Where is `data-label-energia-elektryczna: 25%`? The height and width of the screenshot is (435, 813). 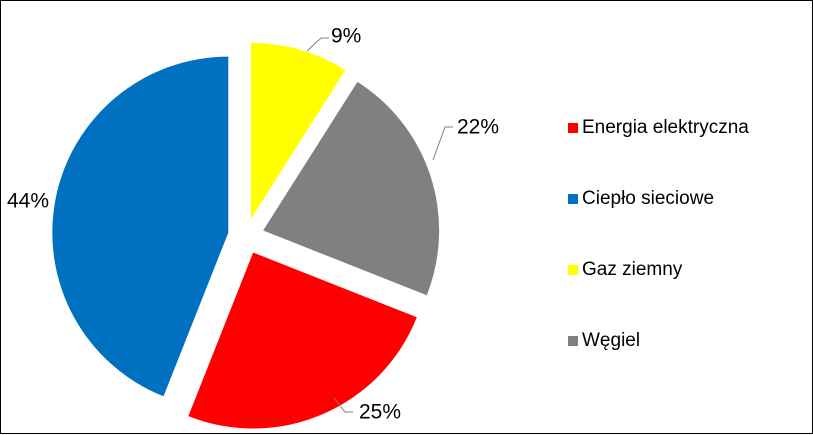
data-label-energia-elektryczna: 25% is located at coordinates (380, 412).